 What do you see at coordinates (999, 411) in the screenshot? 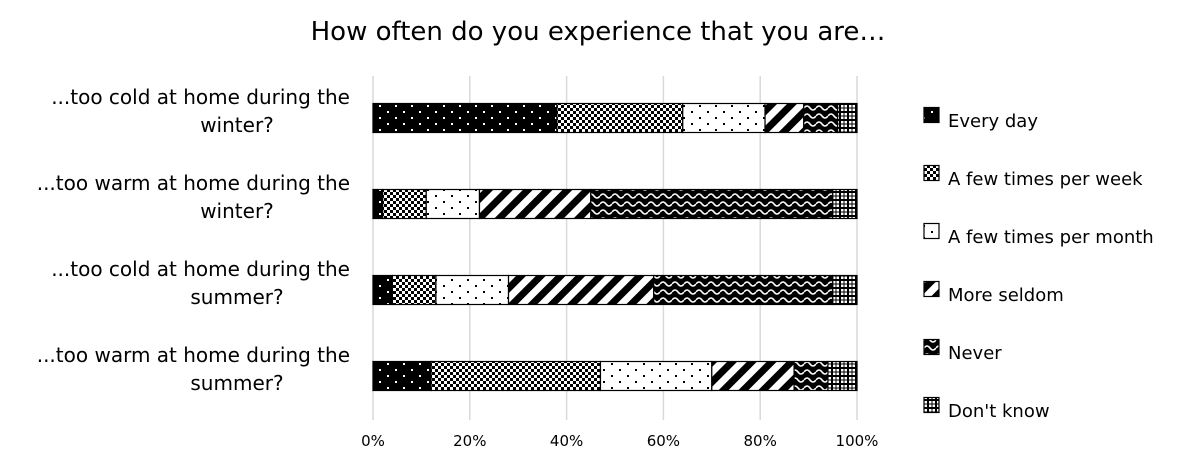
I see `legend-label: Don't know` at bounding box center [999, 411].